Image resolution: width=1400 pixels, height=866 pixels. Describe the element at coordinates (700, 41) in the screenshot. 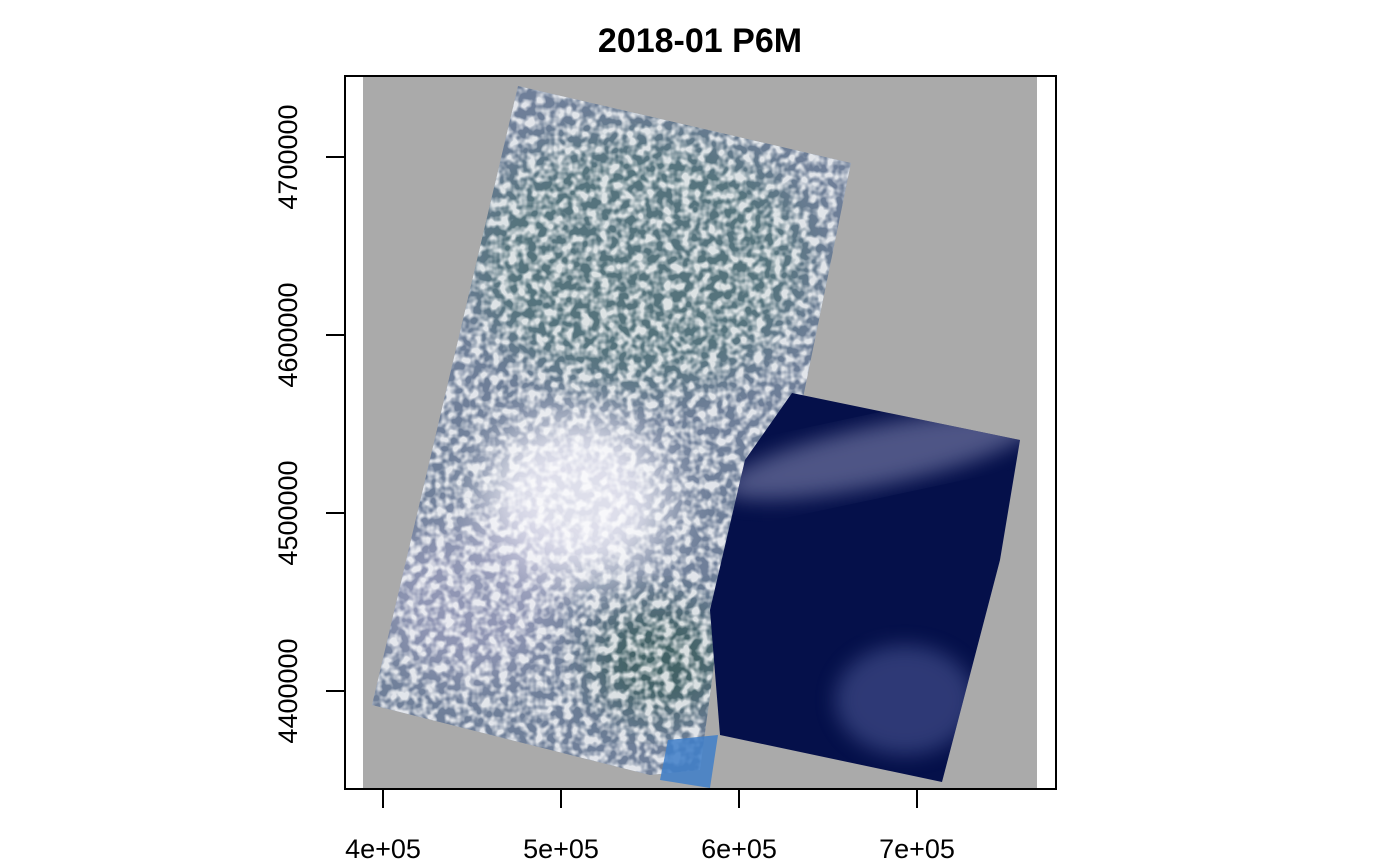

I see `plot-title: 2018-01 P6M` at that location.